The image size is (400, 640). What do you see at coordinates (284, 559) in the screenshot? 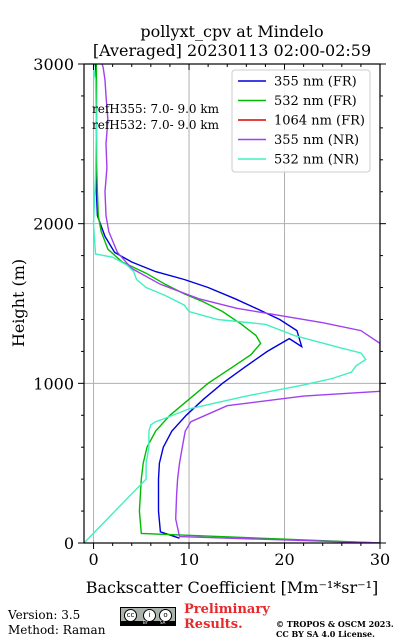
I see `x-tick-label: 20` at bounding box center [284, 559].